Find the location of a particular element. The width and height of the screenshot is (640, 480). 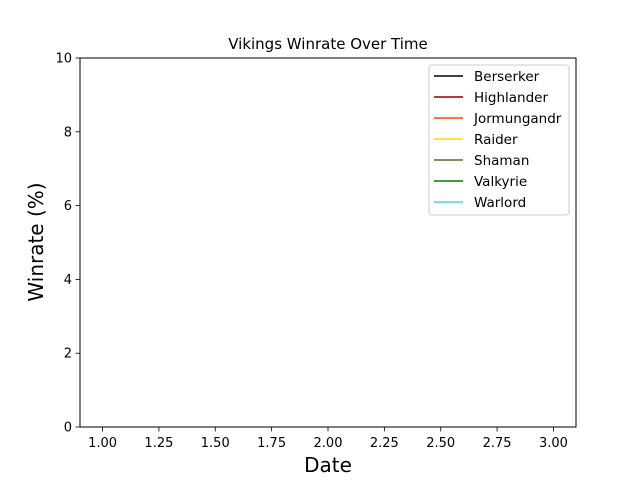

x-axis-ticks: 1.00 1.25 1.50 1.75 2.00 2.25 2.50 2.75 3.00 is located at coordinates (328, 439).